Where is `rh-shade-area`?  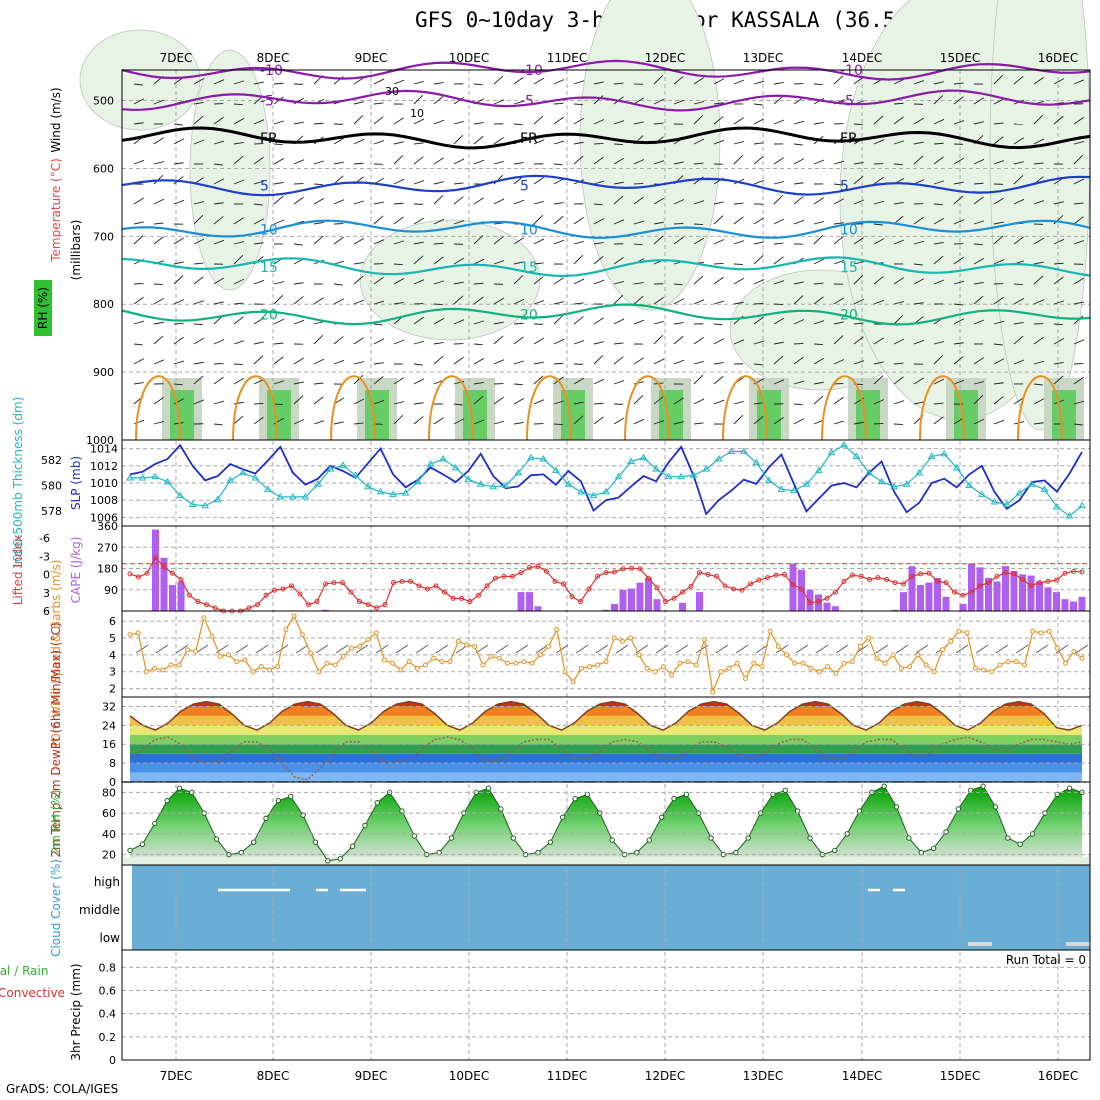 rh-shade-area is located at coordinates (650, 155).